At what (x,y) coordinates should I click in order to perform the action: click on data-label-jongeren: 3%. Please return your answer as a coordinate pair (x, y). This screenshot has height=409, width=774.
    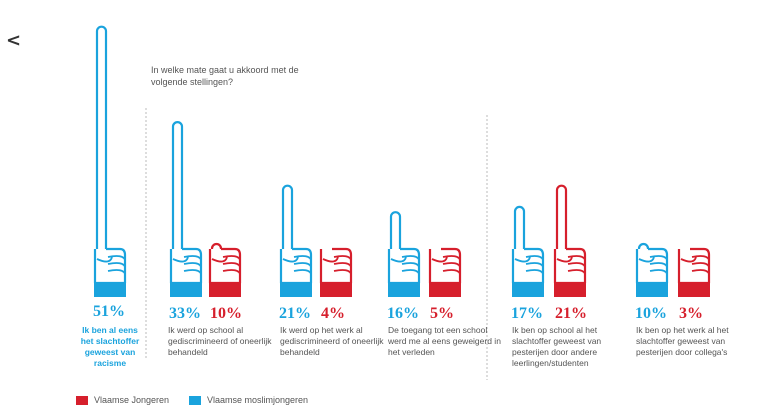
    Looking at the image, I should click on (691, 313).